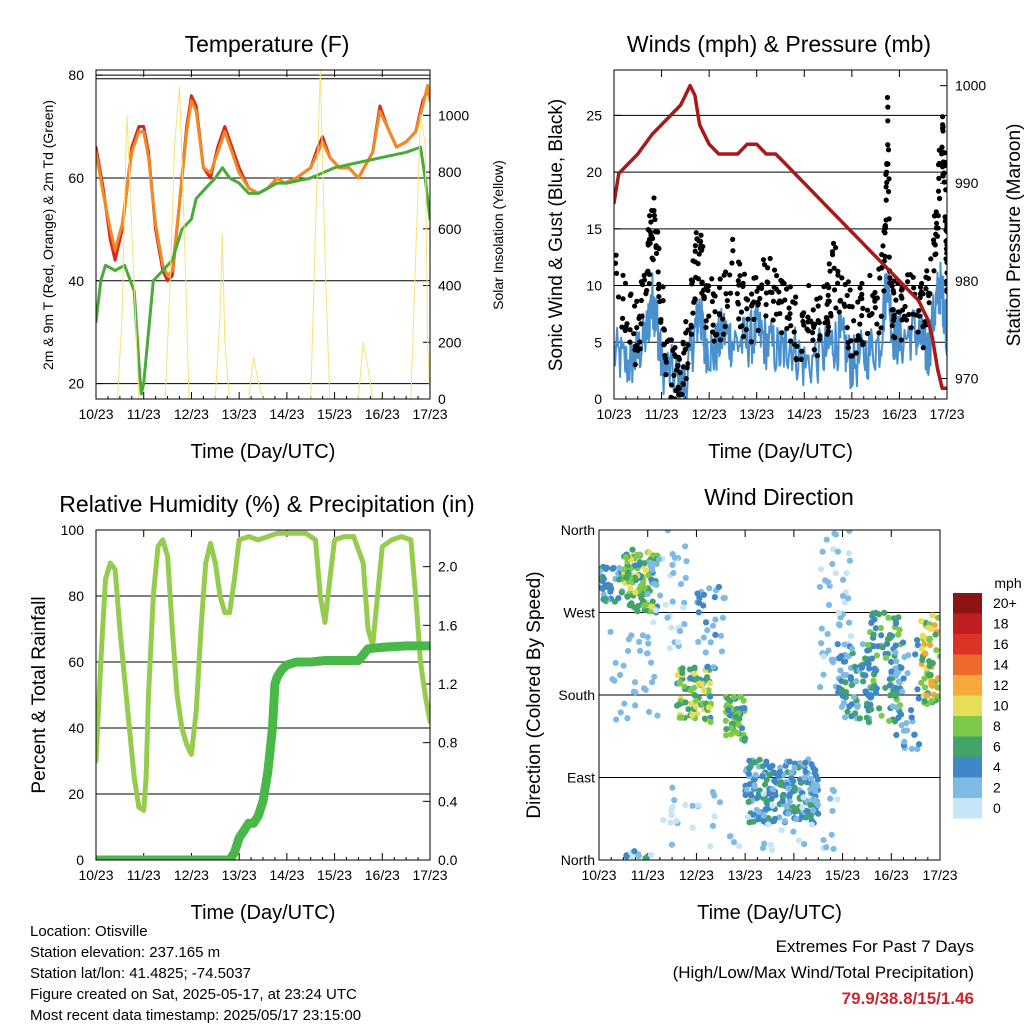 Image resolution: width=1024 pixels, height=1026 pixels. Describe the element at coordinates (907, 998) in the screenshot. I see `extremes-values: 79.9/38.8/15/1.46` at that location.